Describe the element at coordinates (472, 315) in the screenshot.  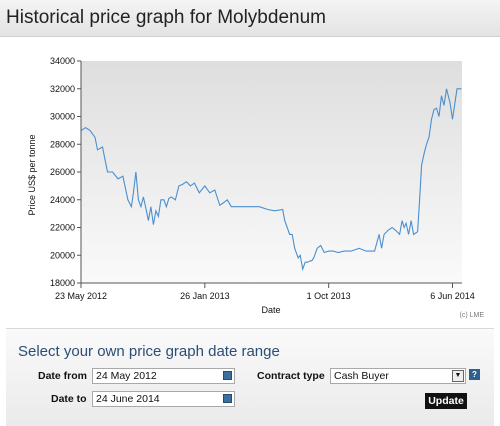
I see `credit-label: (c) LME` at that location.